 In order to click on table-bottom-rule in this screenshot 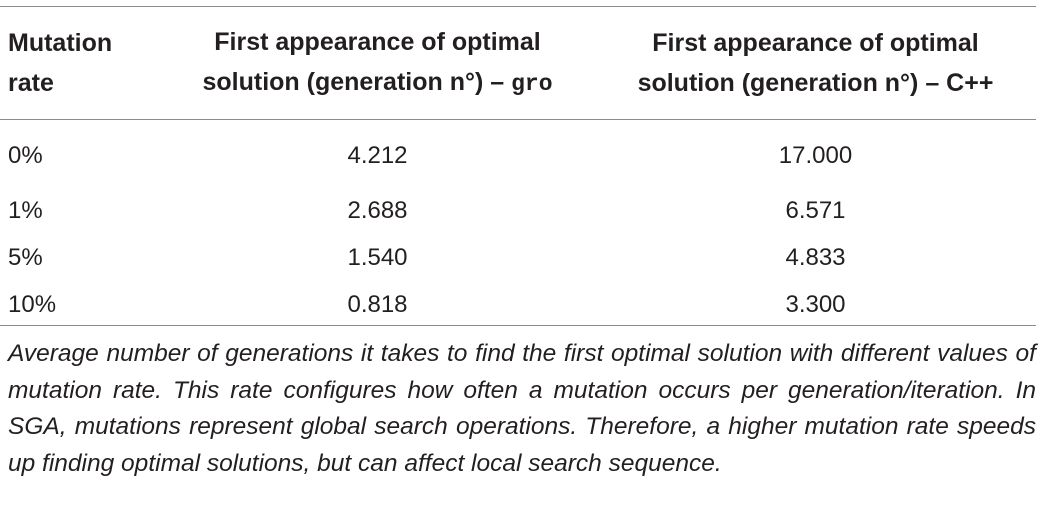, I will do `click(518, 325)`.